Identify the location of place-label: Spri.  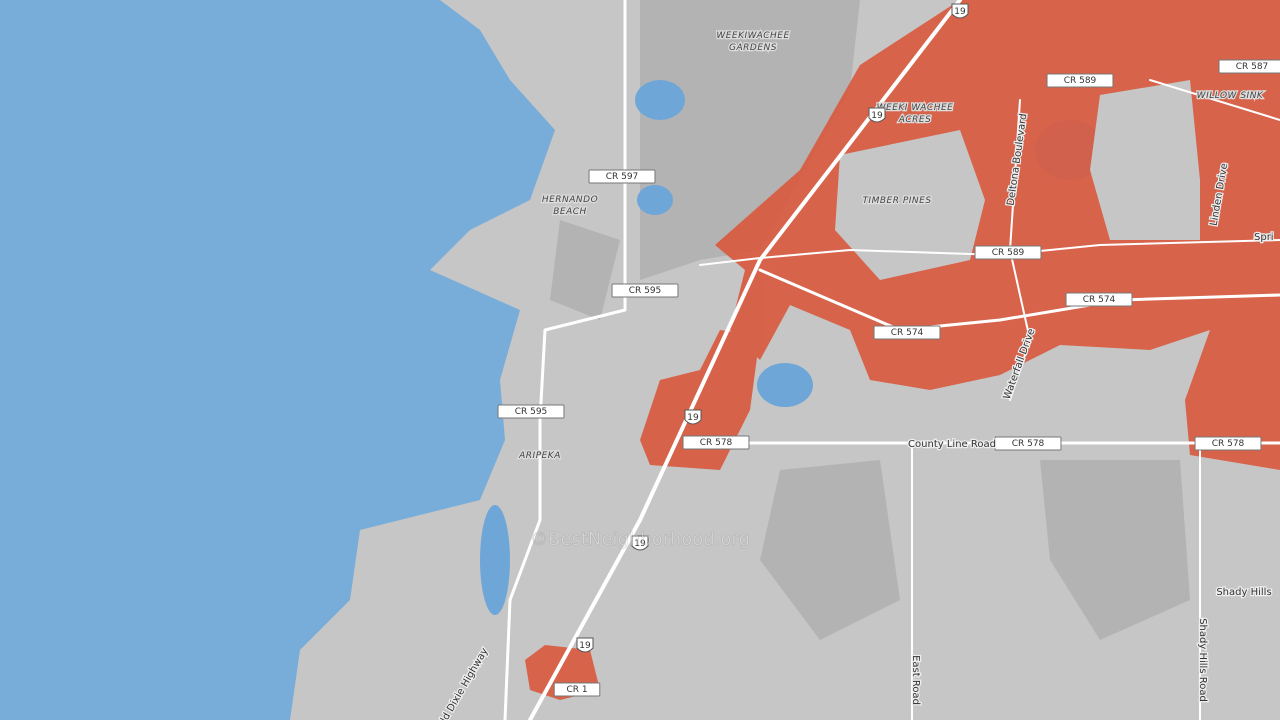
(1264, 237).